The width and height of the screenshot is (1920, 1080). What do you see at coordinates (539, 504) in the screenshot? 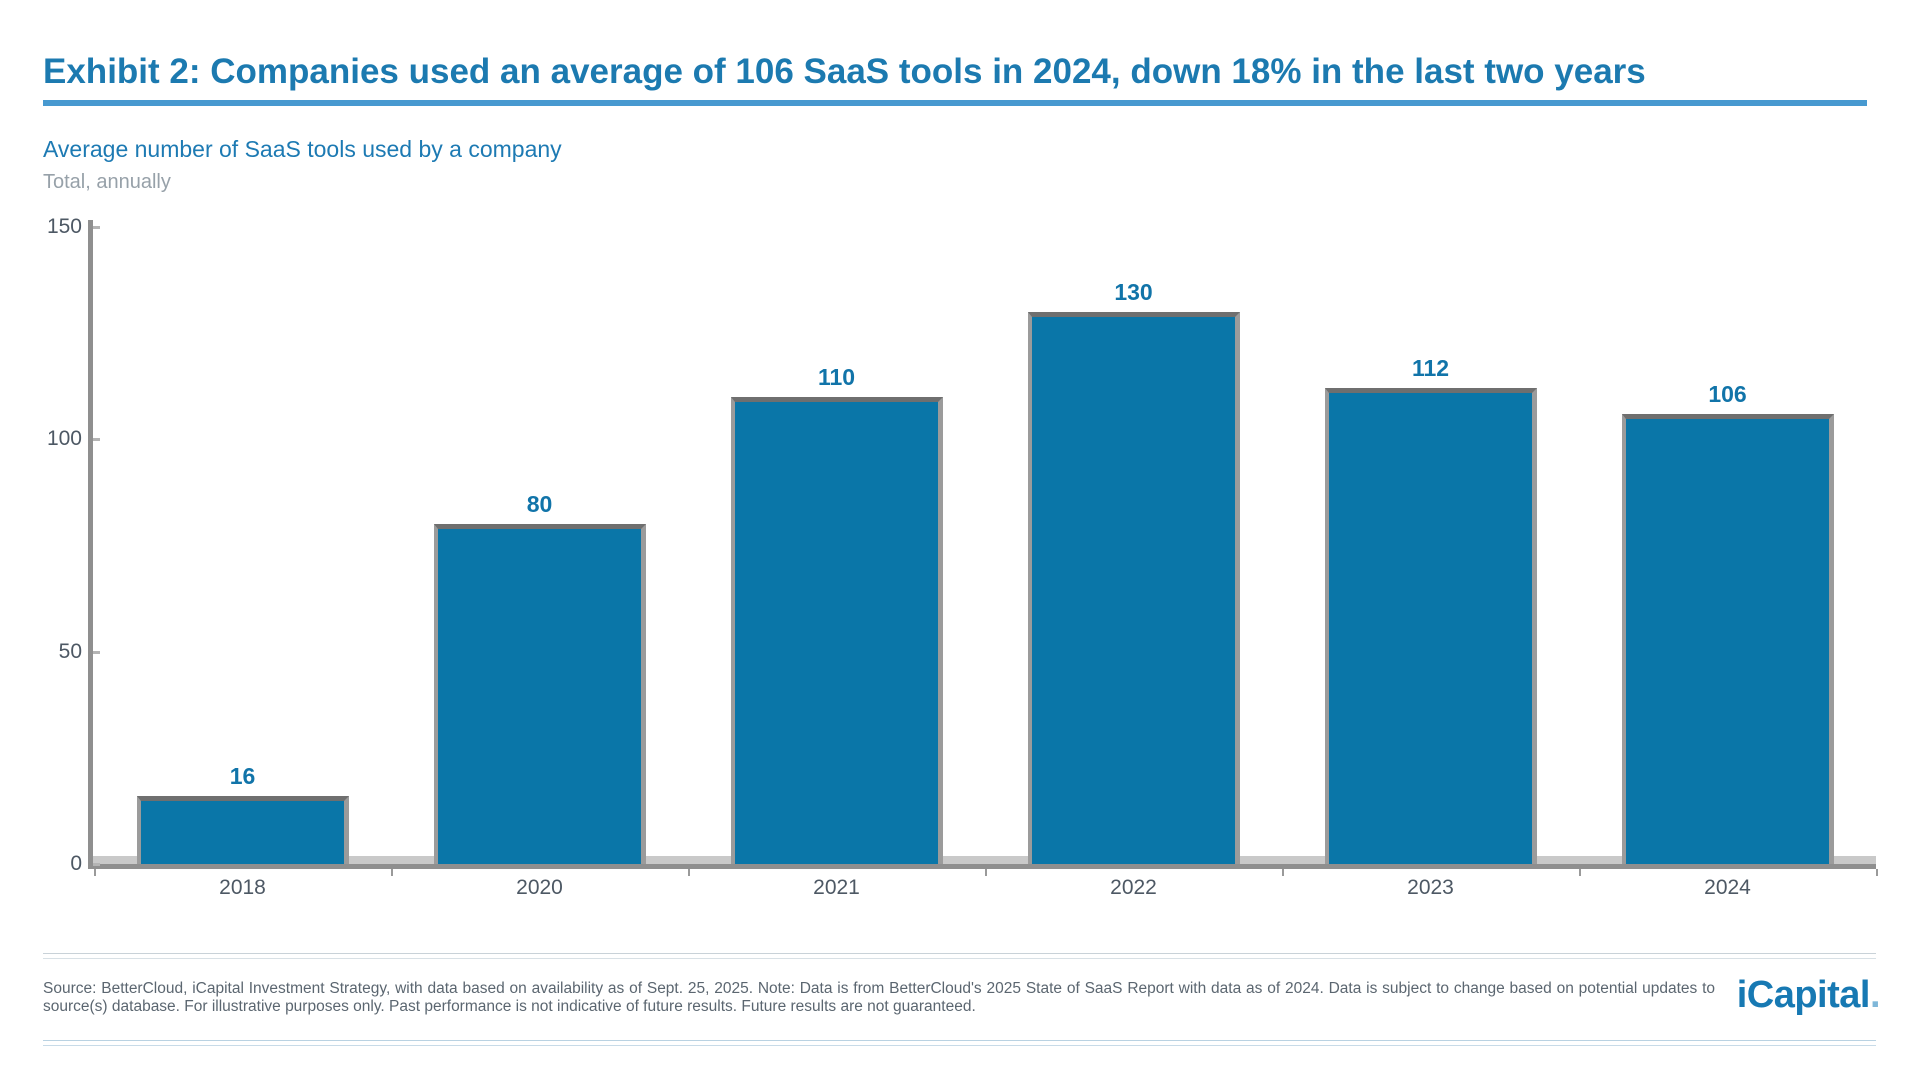
I see `bar-value-label-2020: 80` at bounding box center [539, 504].